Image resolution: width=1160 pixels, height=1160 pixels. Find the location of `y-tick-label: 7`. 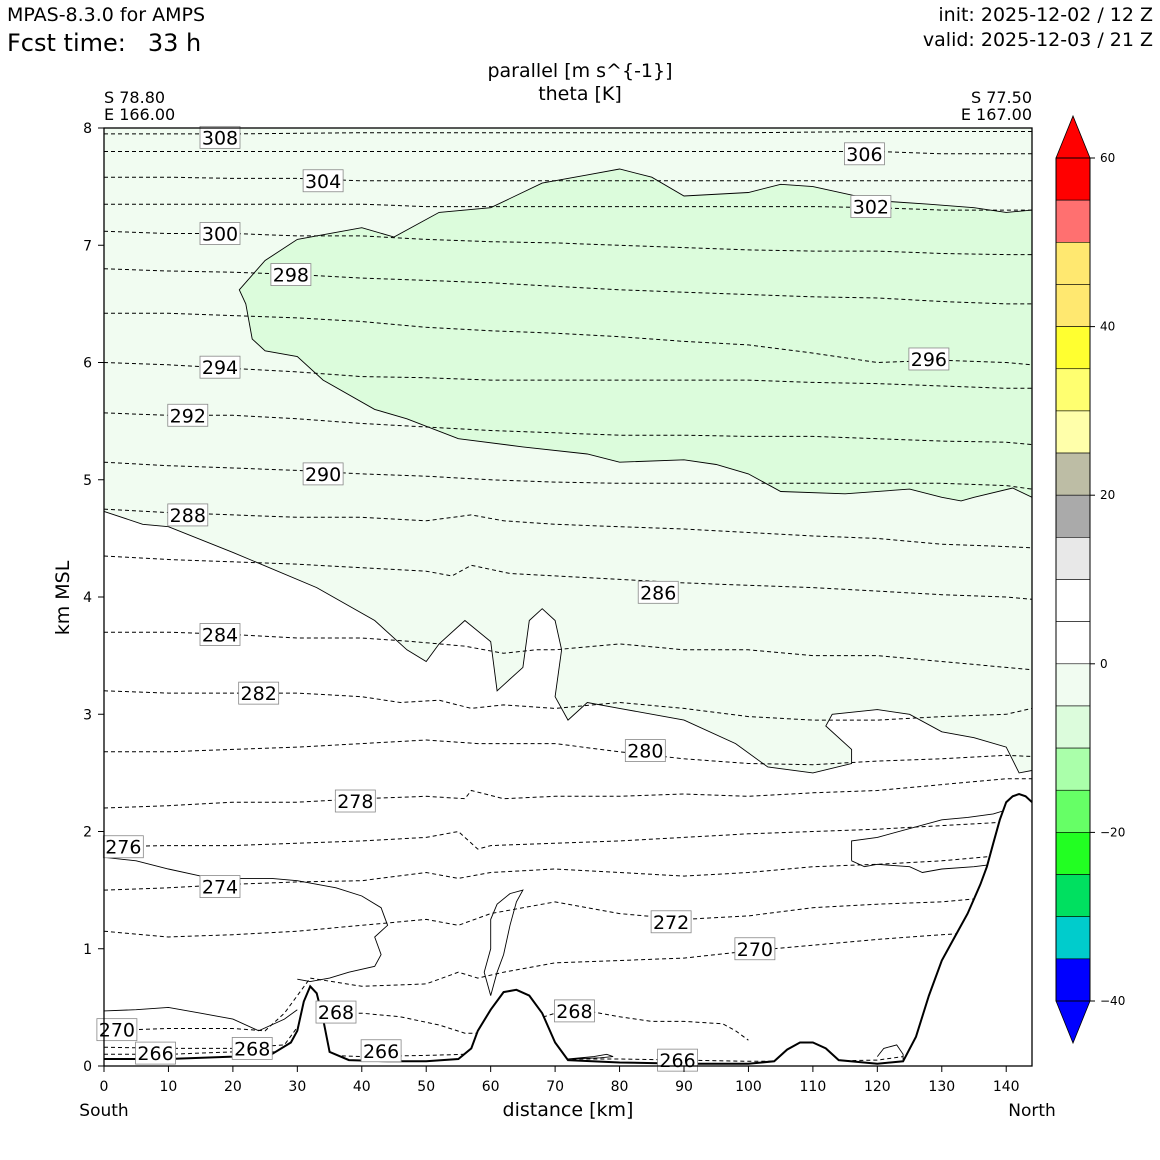

y-tick-label: 7 is located at coordinates (87, 246).